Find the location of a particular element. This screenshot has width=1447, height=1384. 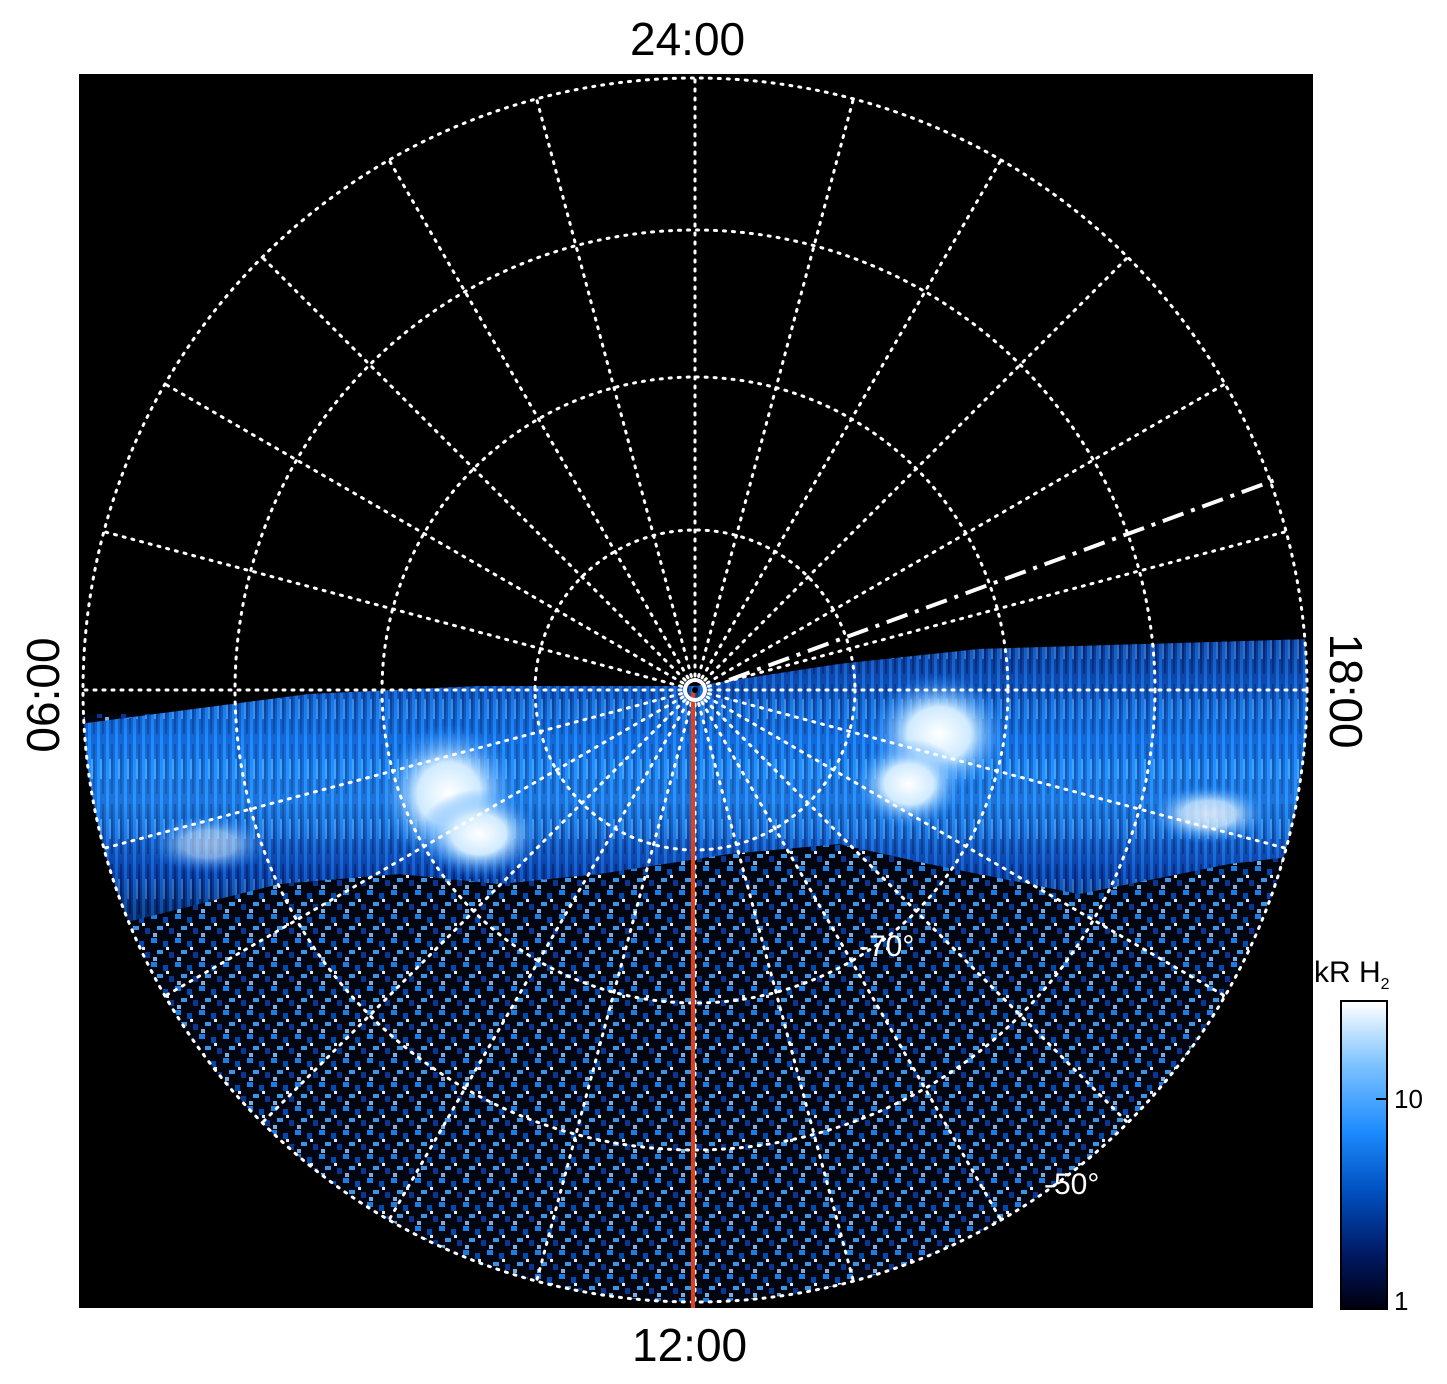

colorbar-tick-10: 10 is located at coordinates (1408, 1099).